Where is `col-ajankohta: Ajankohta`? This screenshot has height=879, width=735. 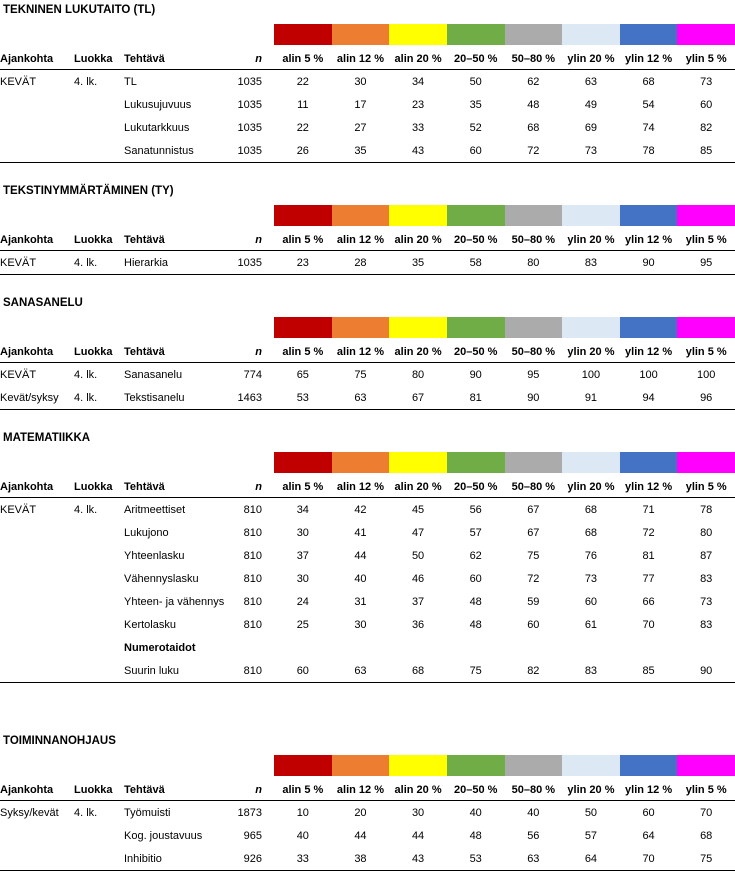 col-ajankohta: Ajankohta is located at coordinates (37, 485).